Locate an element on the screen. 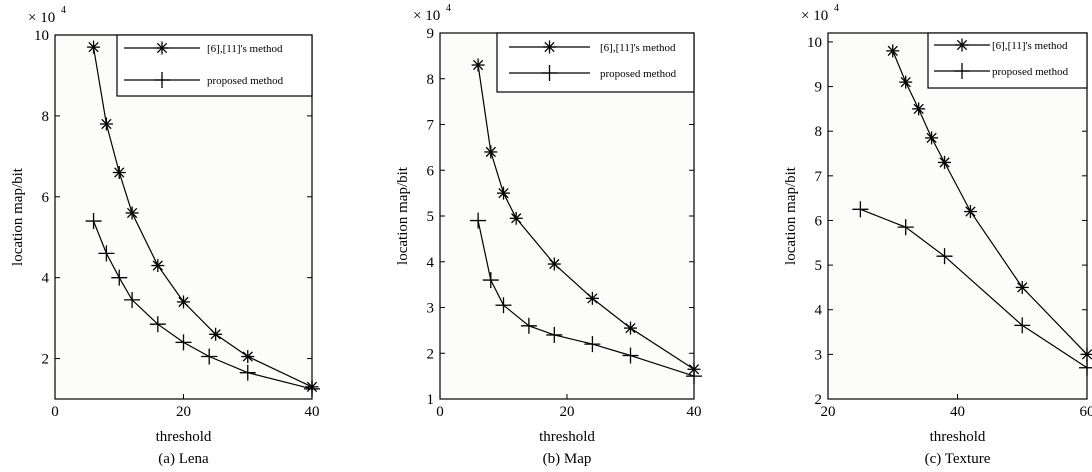 The height and width of the screenshot is (472, 1092). panel-caption: (a) Lena is located at coordinates (183, 459).